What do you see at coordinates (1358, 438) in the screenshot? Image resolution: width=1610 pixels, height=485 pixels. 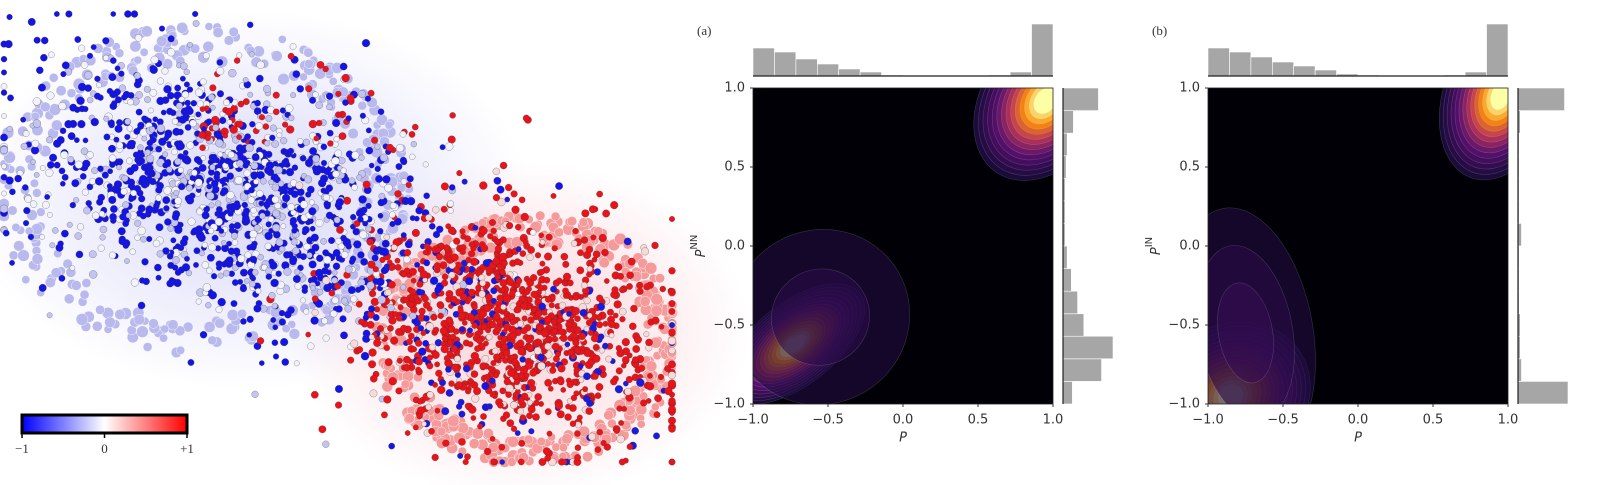 I see `x-axis-label: P` at bounding box center [1358, 438].